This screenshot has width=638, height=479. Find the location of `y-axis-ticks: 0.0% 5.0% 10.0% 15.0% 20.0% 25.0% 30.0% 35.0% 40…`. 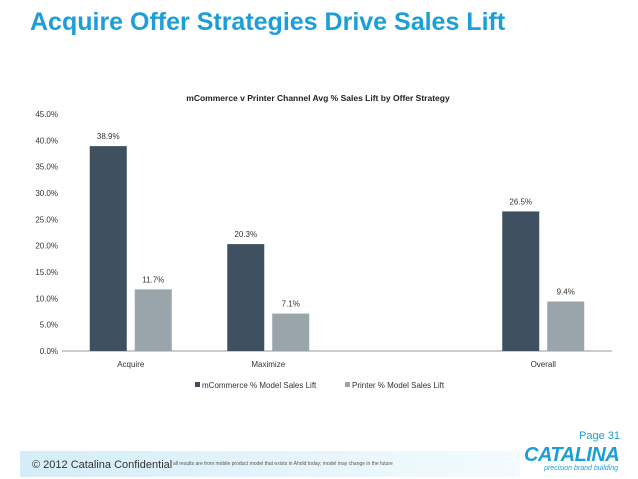

y-axis-ticks: 0.0% 5.0% 10.0% 15.0% 20.0% 25.0% 30.0% 35.0% 40… is located at coordinates (46, 233).